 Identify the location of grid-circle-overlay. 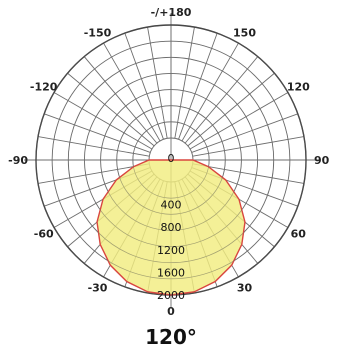
(171, 160).